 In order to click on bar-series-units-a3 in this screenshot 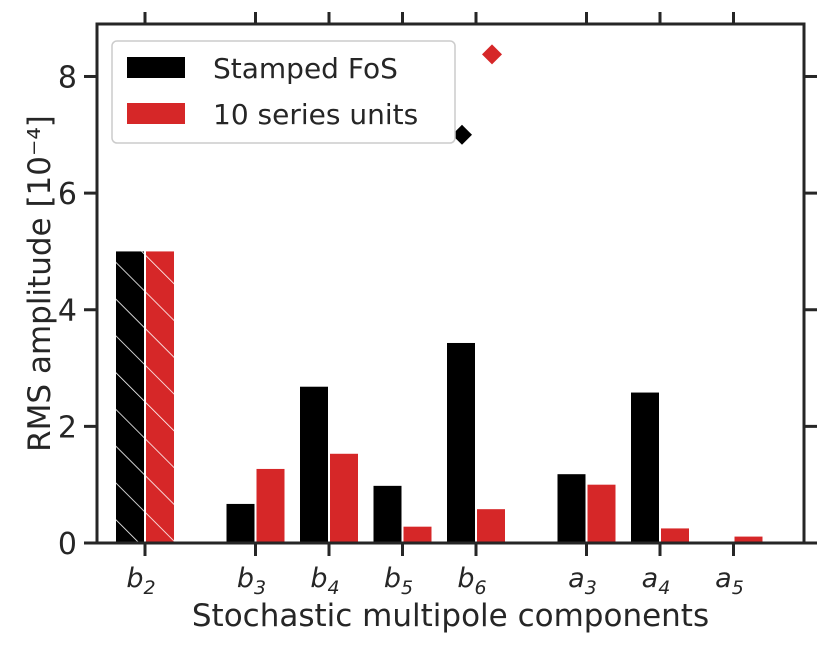, I will do `click(601, 513)`.